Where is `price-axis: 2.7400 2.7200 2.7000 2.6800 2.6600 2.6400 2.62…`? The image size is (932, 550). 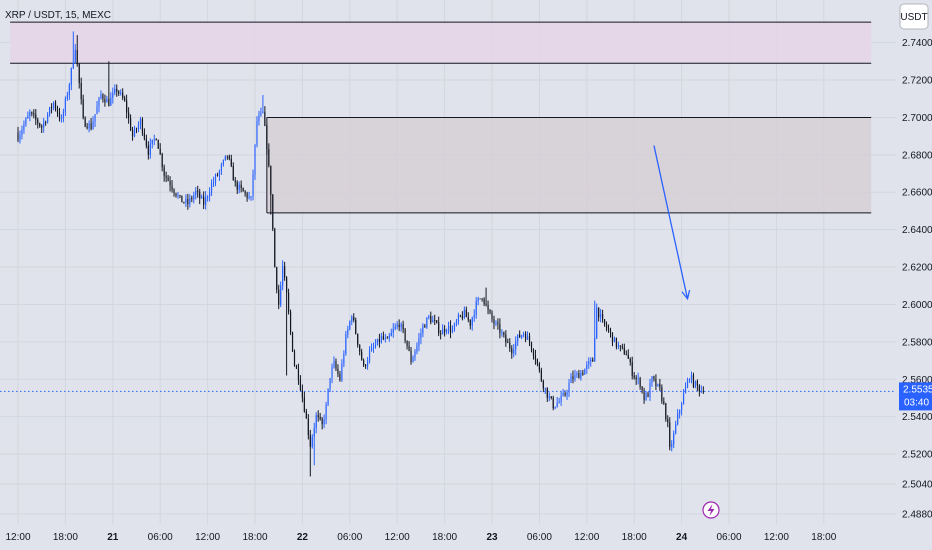 price-axis: 2.7400 2.7200 2.7000 2.6800 2.6600 2.6400 2.62… is located at coordinates (917, 279).